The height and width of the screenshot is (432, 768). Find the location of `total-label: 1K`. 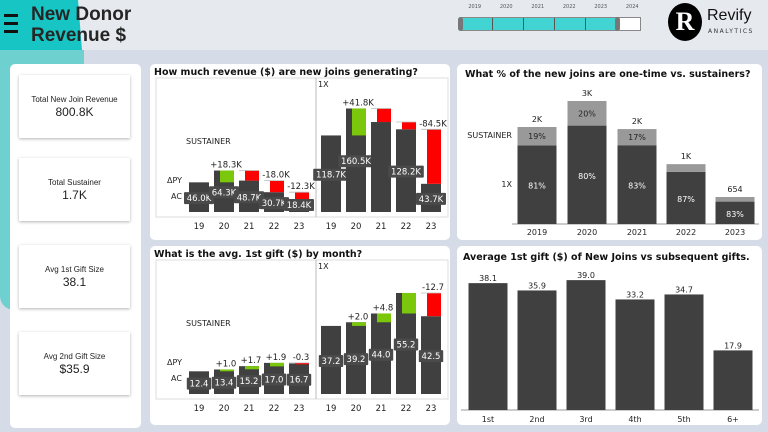

total-label: 1K is located at coordinates (686, 156).